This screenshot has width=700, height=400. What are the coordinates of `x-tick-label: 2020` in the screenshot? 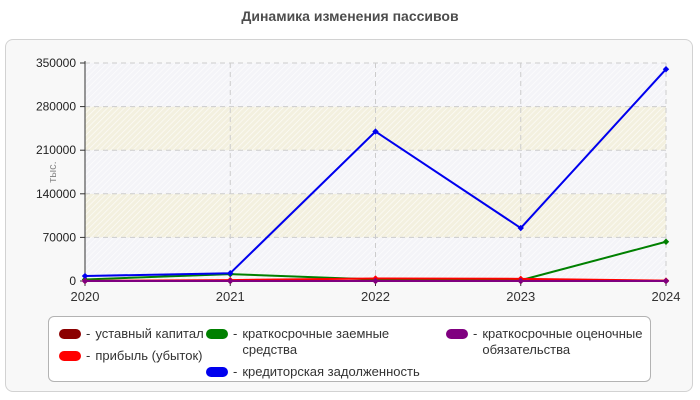 It's located at (85, 296).